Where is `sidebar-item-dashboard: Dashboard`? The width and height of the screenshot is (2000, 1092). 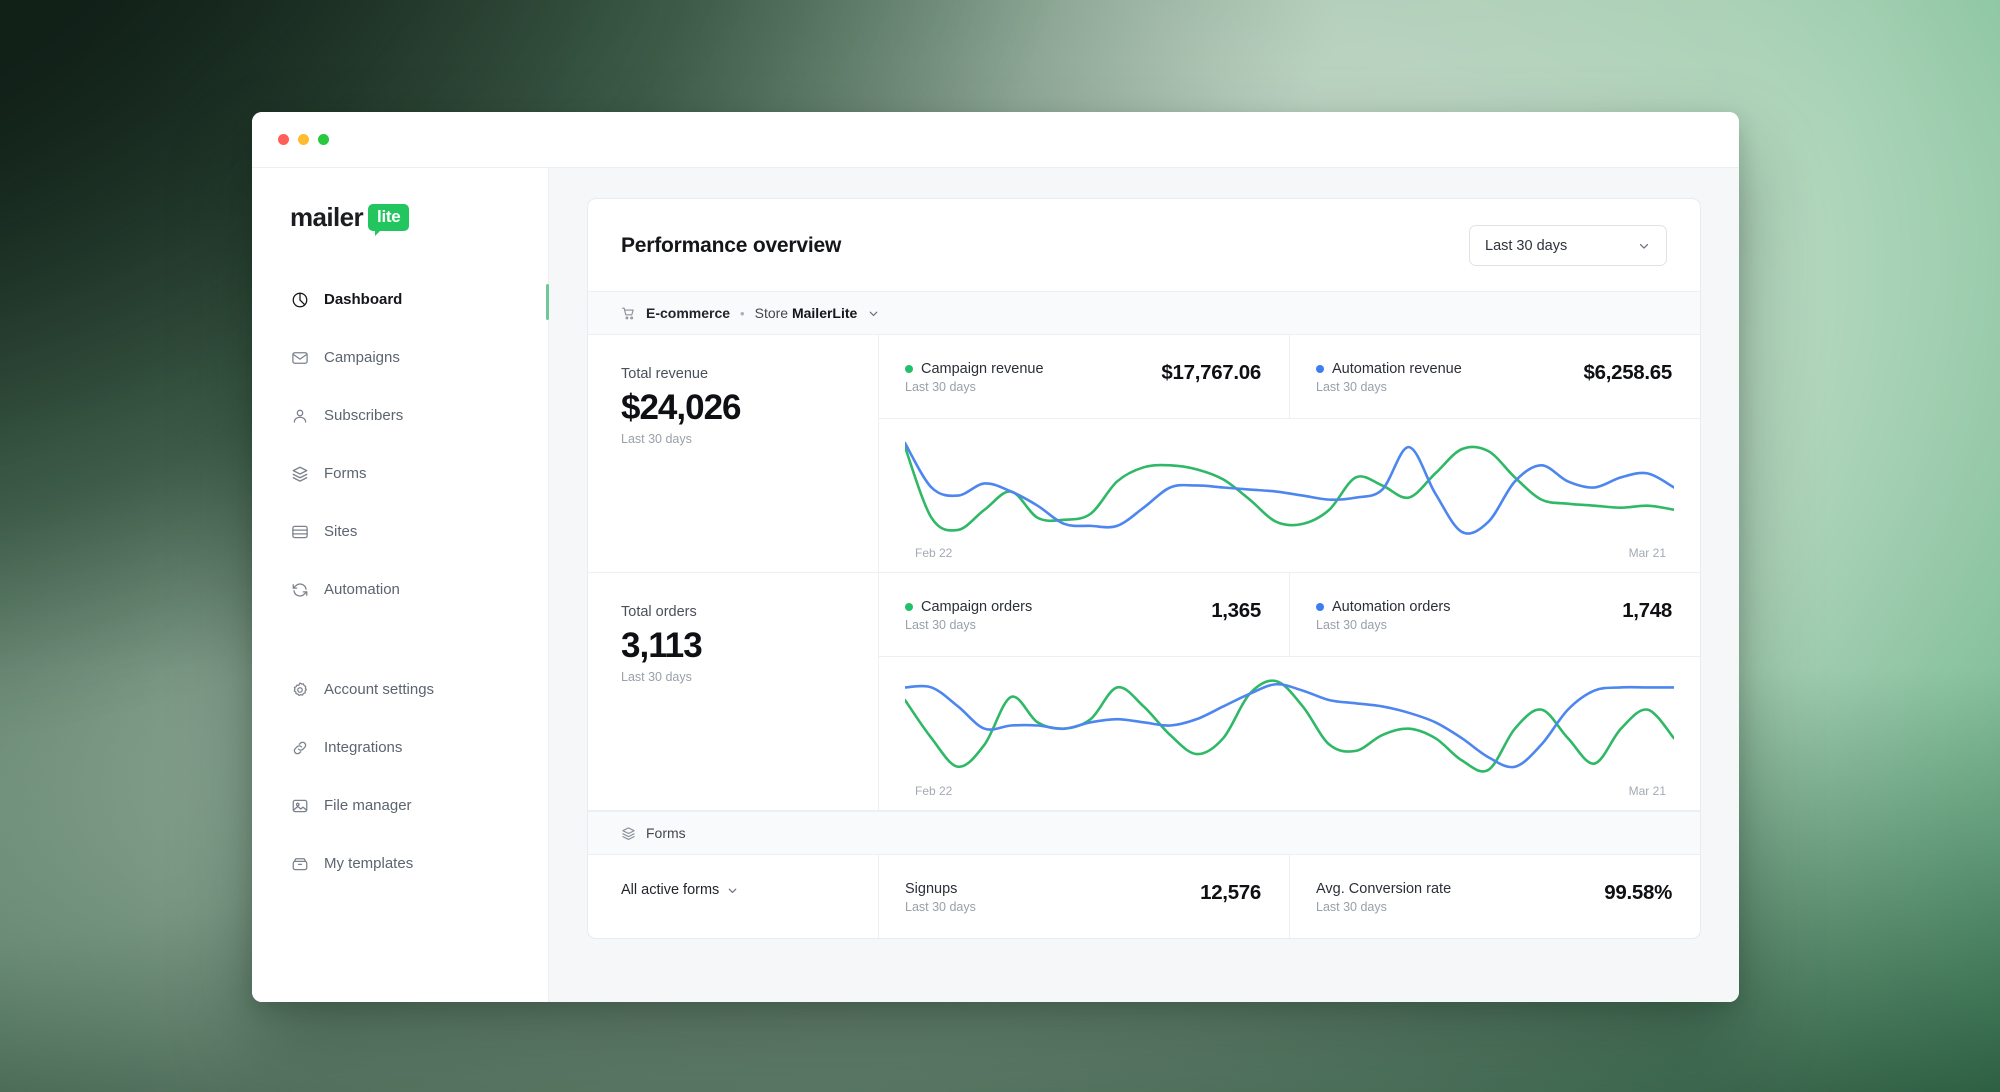 sidebar-item-dashboard: Dashboard is located at coordinates (400, 299).